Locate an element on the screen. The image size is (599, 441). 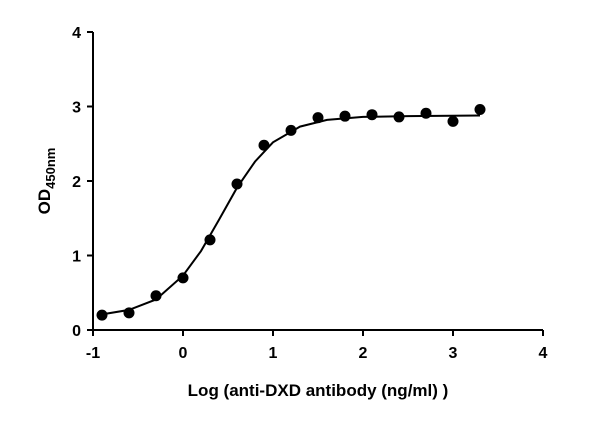
x-tick-label: 3 is located at coordinates (453, 353).